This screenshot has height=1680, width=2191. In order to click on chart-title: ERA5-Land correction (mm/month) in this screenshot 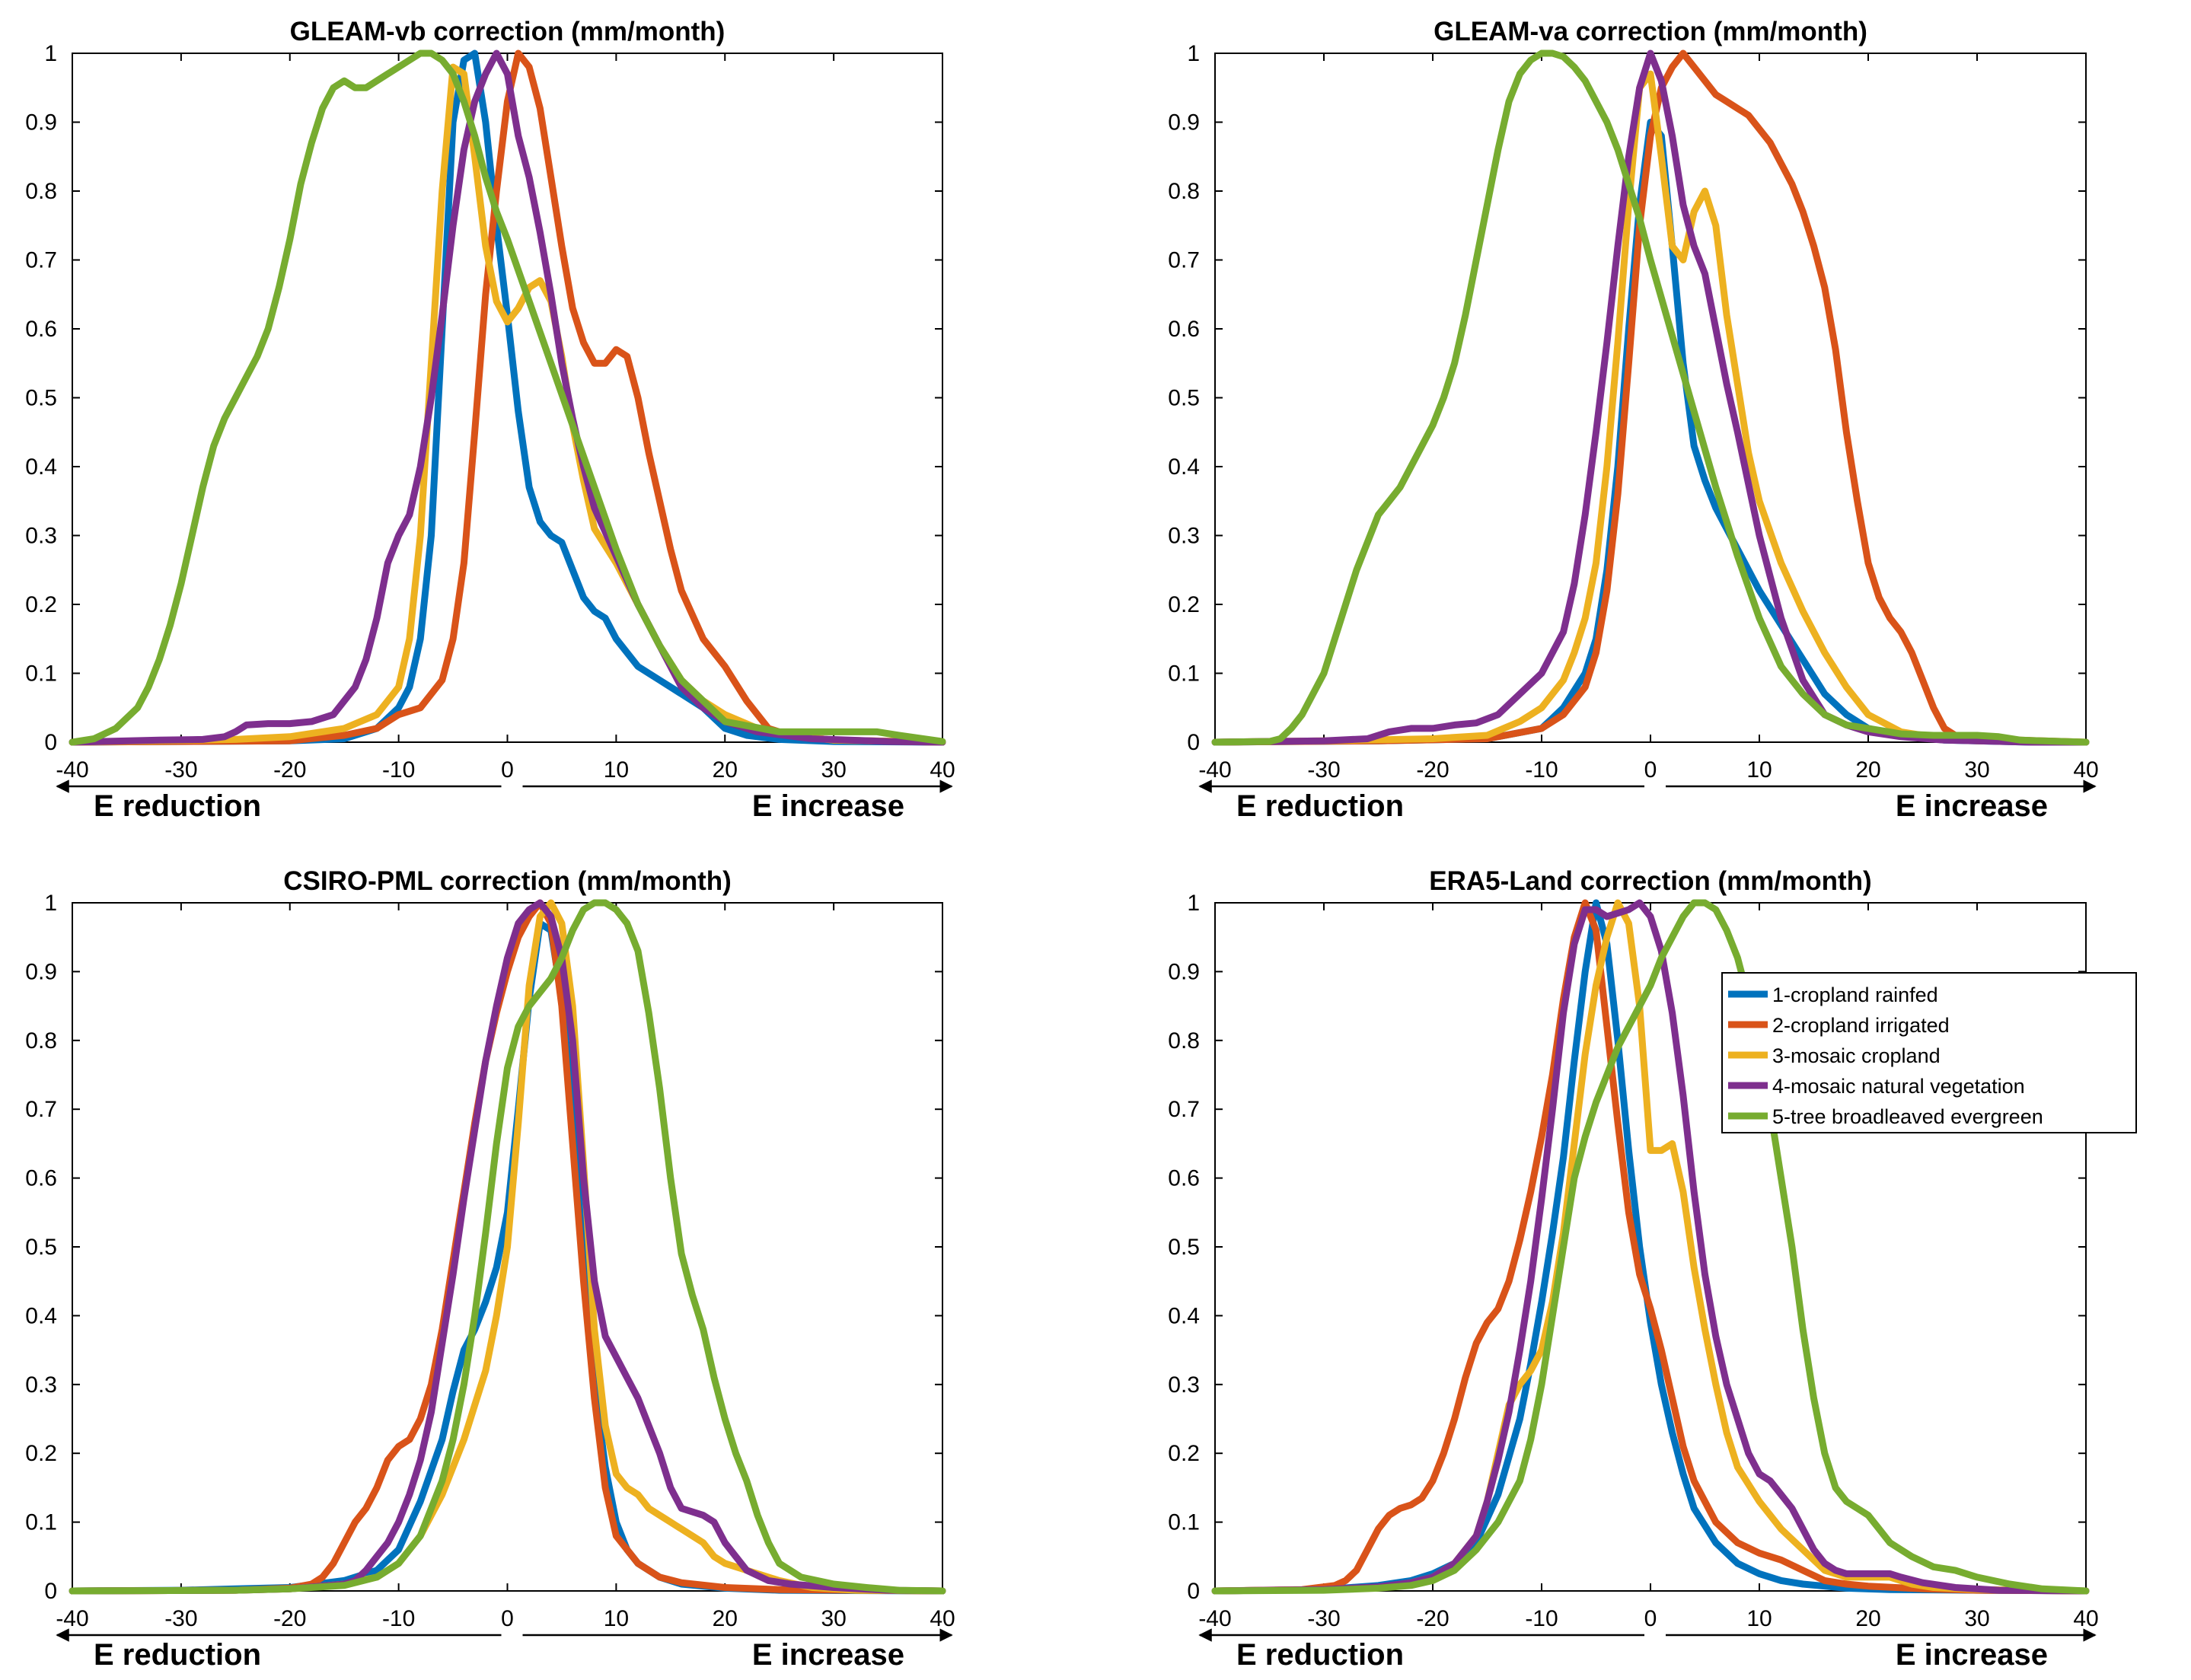, I will do `click(1650, 881)`.